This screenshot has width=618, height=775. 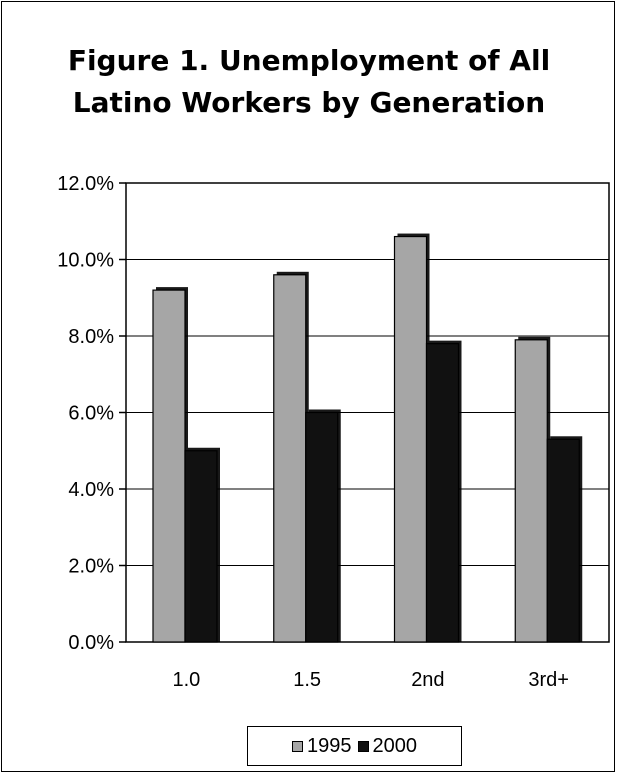 I want to click on y-tick-label: 0.0%, so click(x=91, y=643).